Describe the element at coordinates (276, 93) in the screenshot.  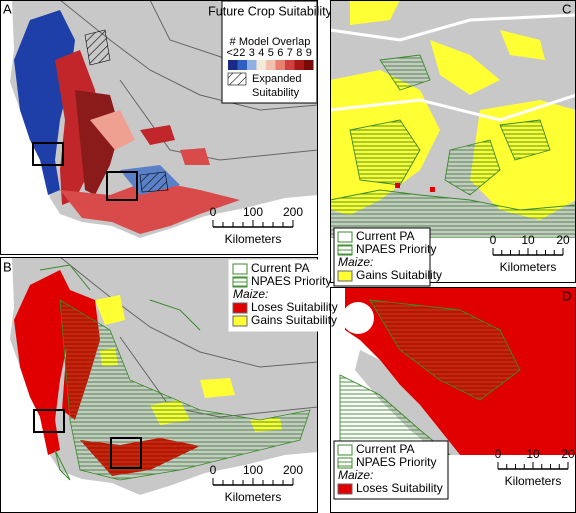
I see `legend-label: Suitability` at that location.